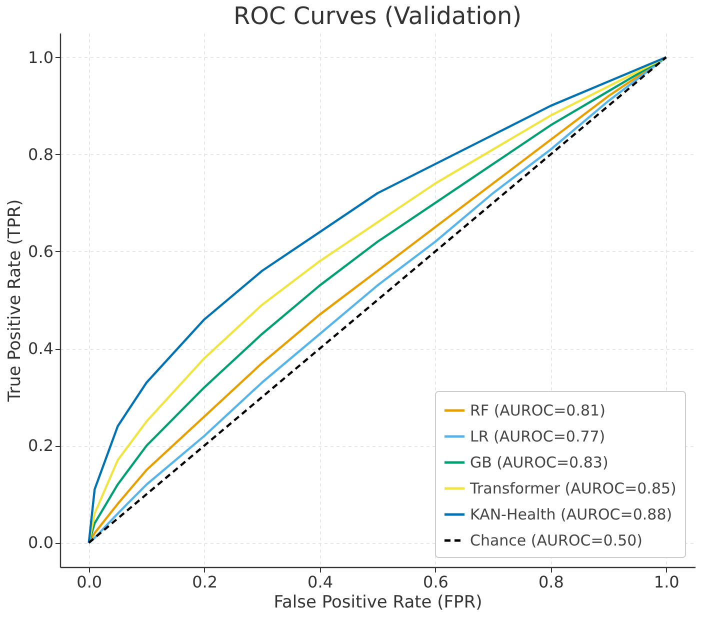 This screenshot has height=629, width=713. What do you see at coordinates (571, 515) in the screenshot?
I see `legend-label: KAN-Health (AUROC=0.88)` at bounding box center [571, 515].